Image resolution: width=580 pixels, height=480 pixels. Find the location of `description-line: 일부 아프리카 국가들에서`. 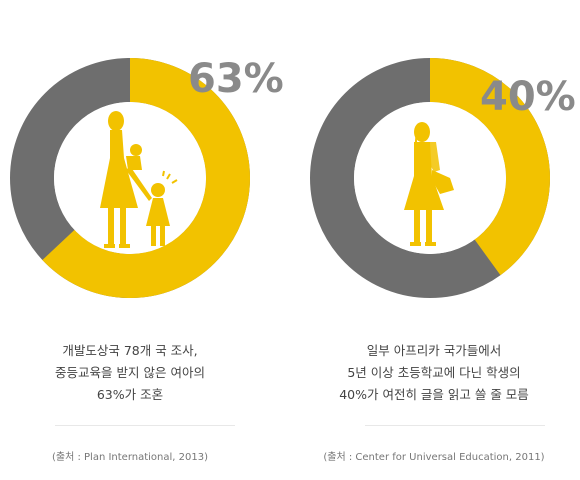

description-line: 일부 아프리카 국가들에서 is located at coordinates (434, 350).